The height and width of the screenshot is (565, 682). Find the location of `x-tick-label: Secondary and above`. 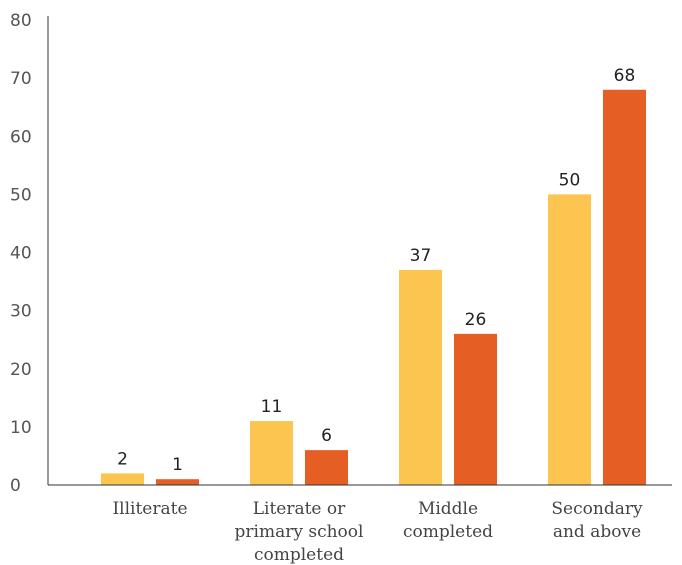

x-tick-label: Secondary and above is located at coordinates (597, 520).